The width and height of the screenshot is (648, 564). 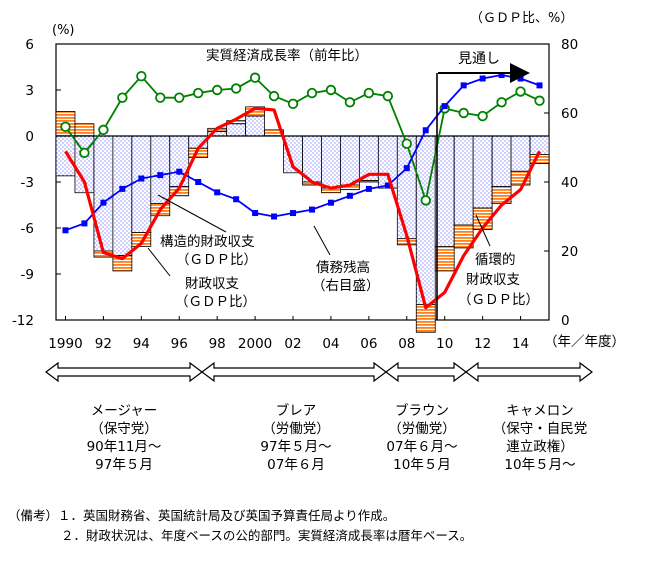 What do you see at coordinates (539, 465) in the screenshot?
I see `era-cameron-4: 10年５月～` at bounding box center [539, 465].